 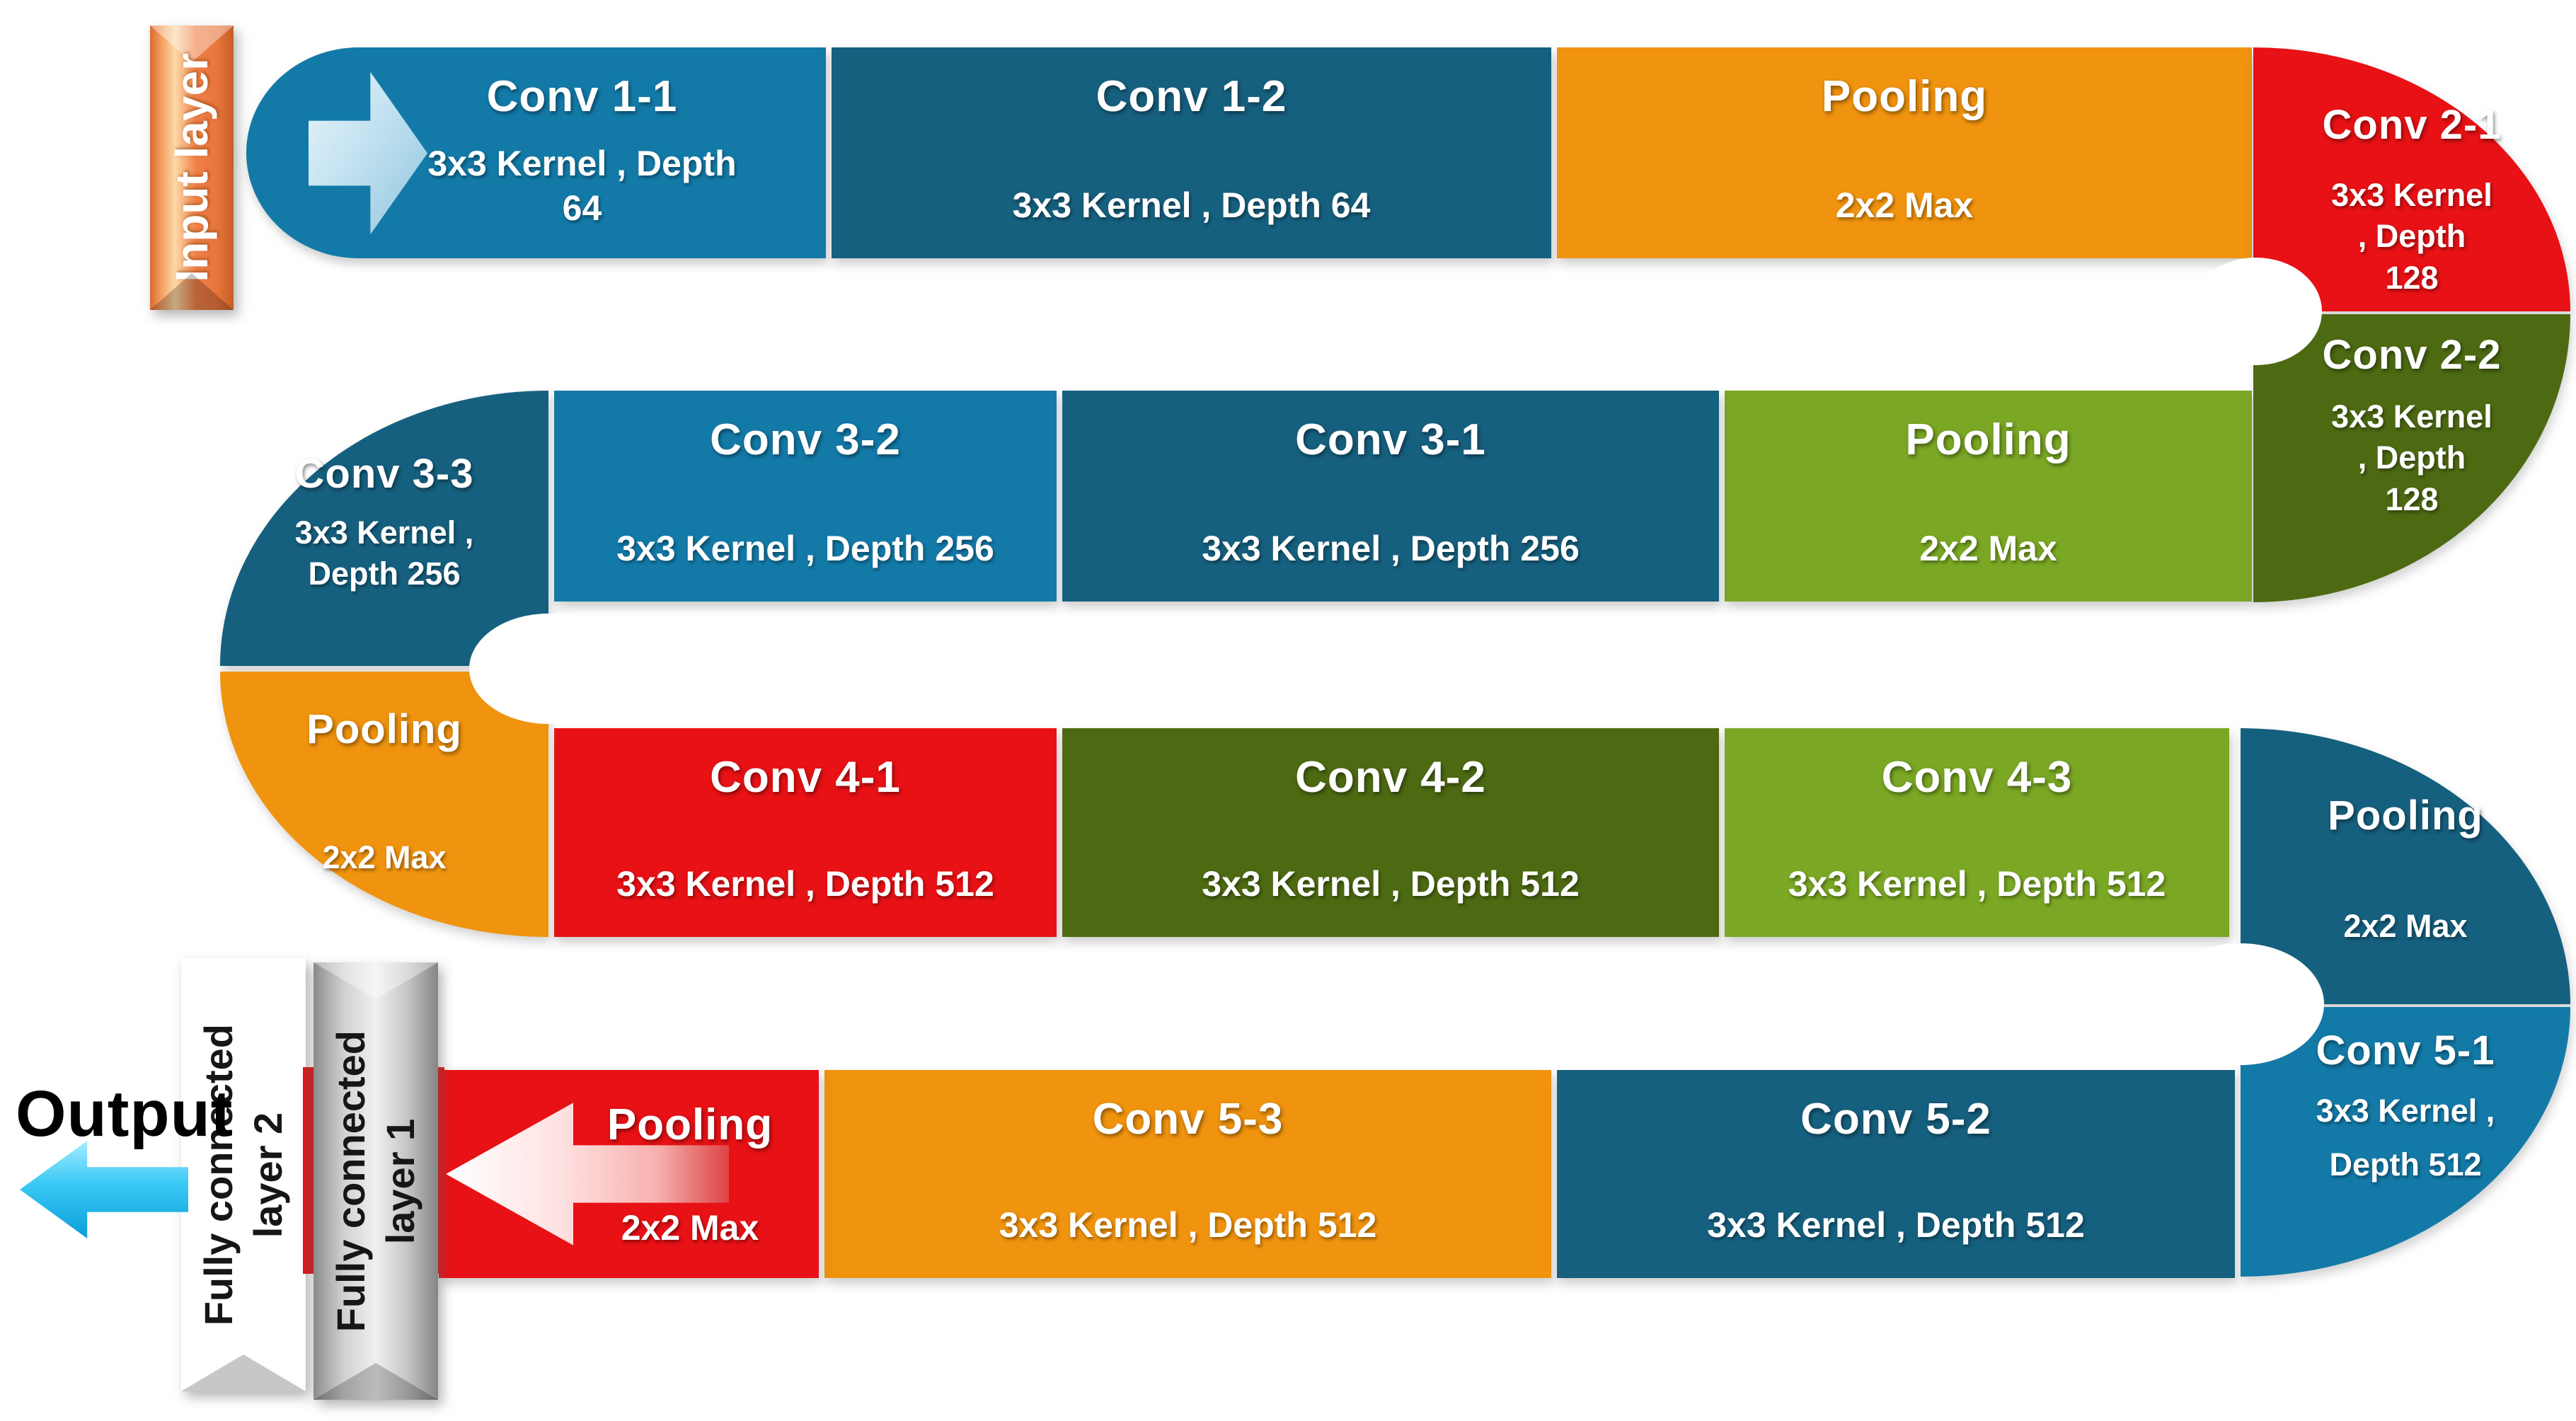 I want to click on output-arrow-left-icon, so click(x=104, y=1189).